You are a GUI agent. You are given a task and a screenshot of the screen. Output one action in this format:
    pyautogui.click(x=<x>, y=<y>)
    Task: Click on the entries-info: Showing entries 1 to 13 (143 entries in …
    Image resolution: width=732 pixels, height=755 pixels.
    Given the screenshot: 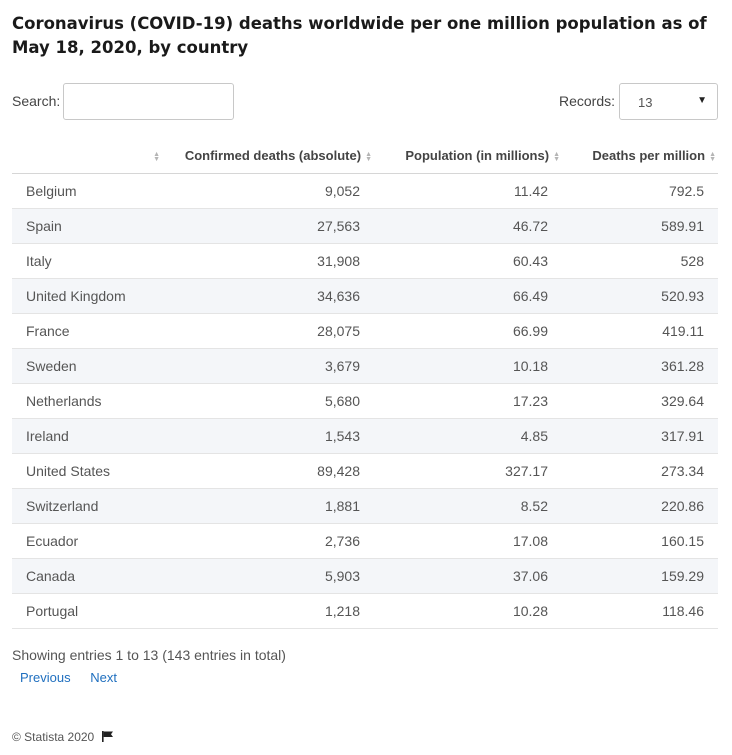 What is the action you would take?
    pyautogui.click(x=149, y=655)
    